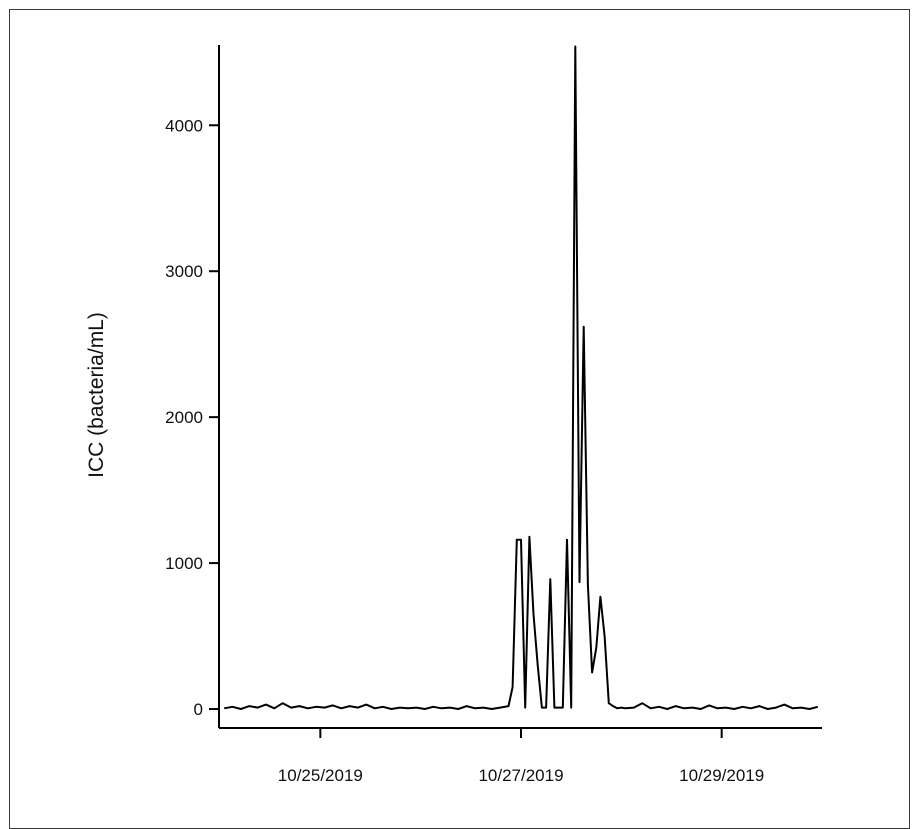  Describe the element at coordinates (520, 775) in the screenshot. I see `x-tick-label: 10/27/2019` at that location.